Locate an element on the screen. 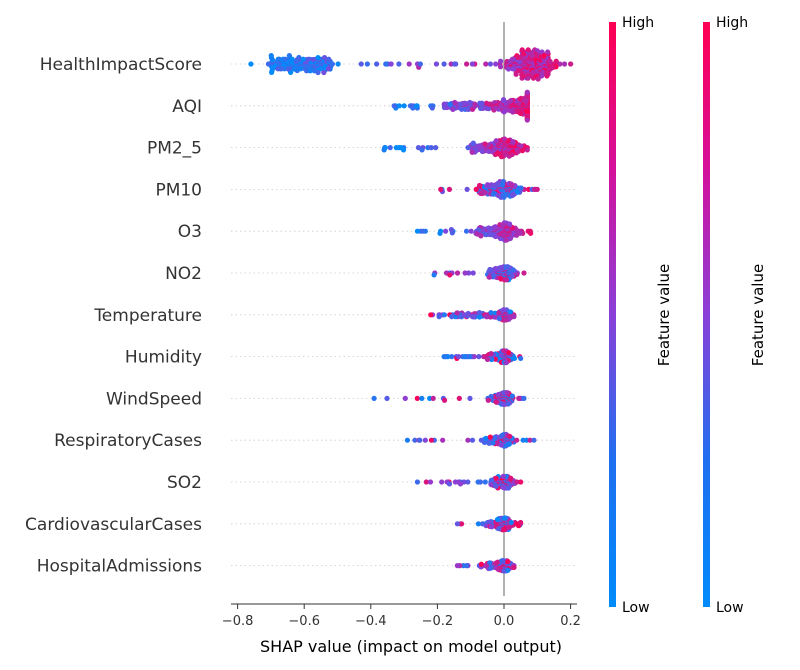  feature-label: AQI is located at coordinates (187, 107).